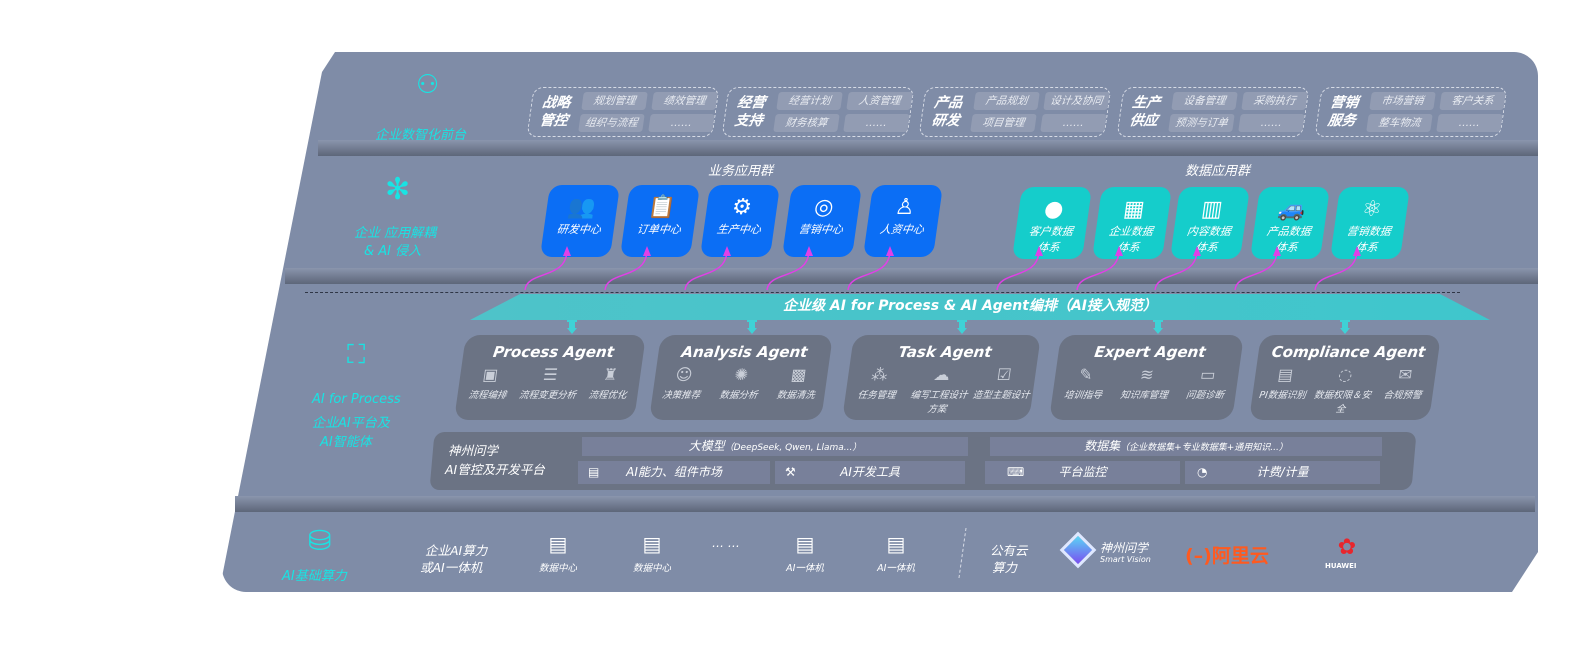  I want to click on capability-icon: ☁, so click(942, 374).